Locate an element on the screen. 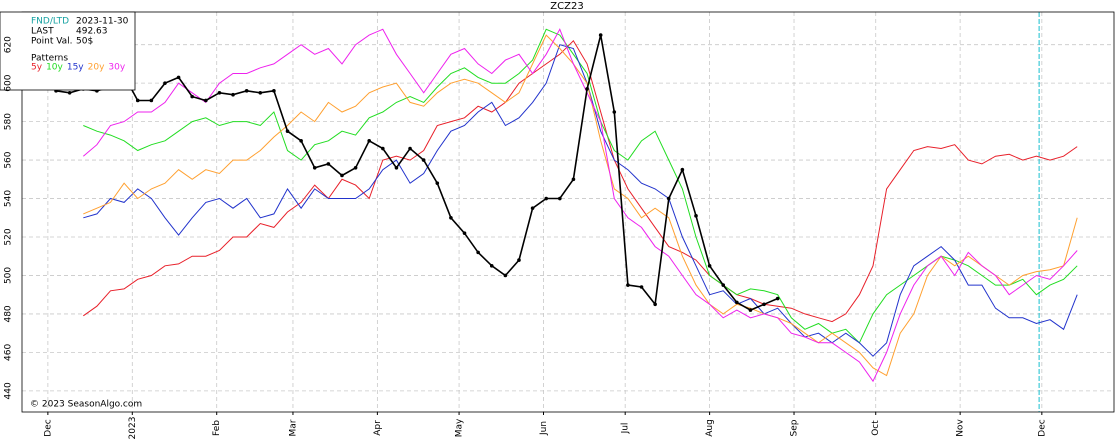  y-tick-label: 540 is located at coordinates (9, 198).